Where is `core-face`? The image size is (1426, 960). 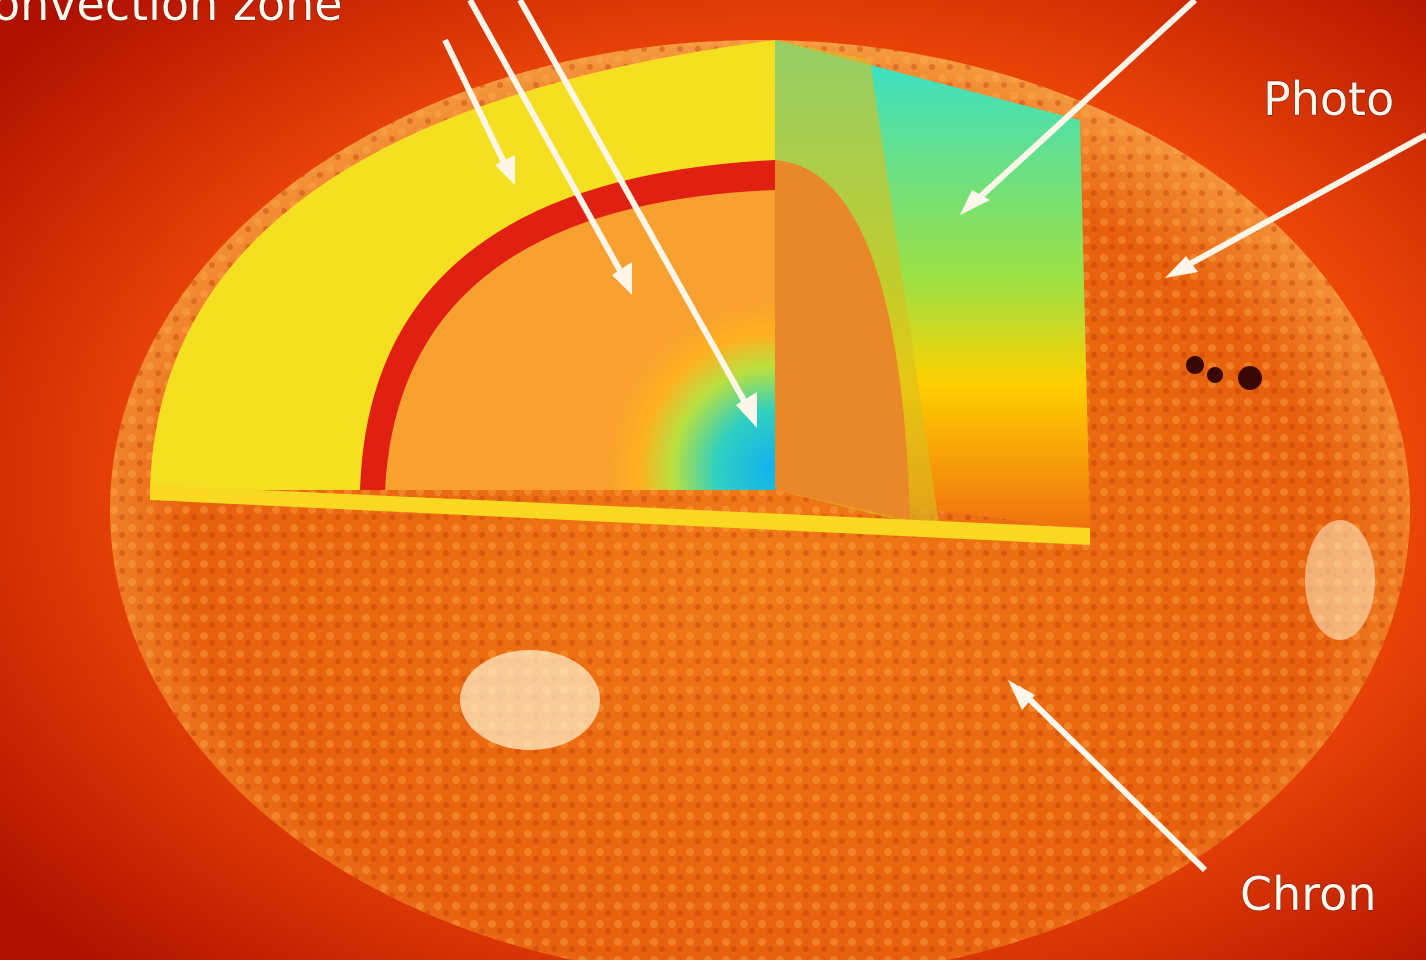
core-face is located at coordinates (842, 340).